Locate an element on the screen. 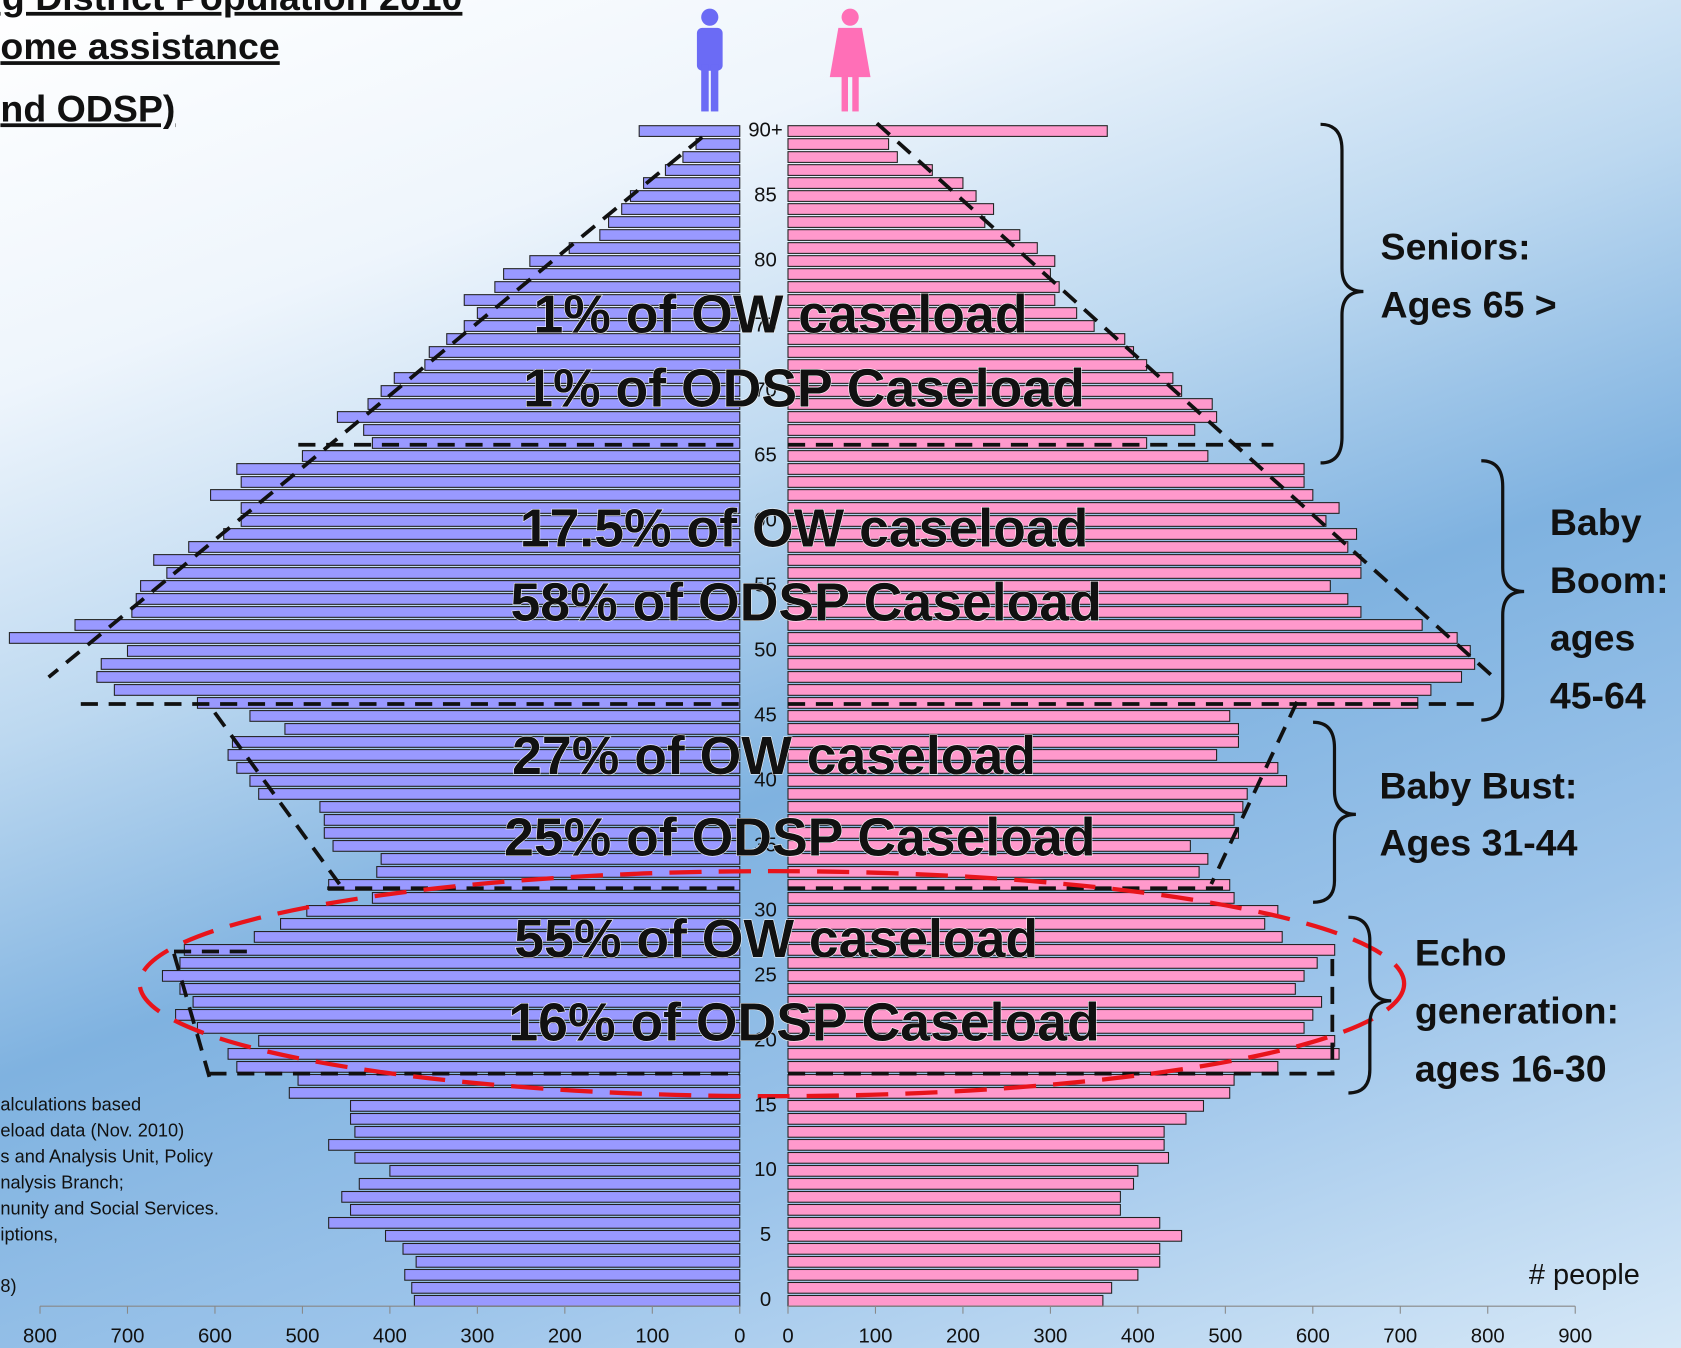 This screenshot has width=1681, height=1348. x-tick-label: 100 is located at coordinates (875, 1337).